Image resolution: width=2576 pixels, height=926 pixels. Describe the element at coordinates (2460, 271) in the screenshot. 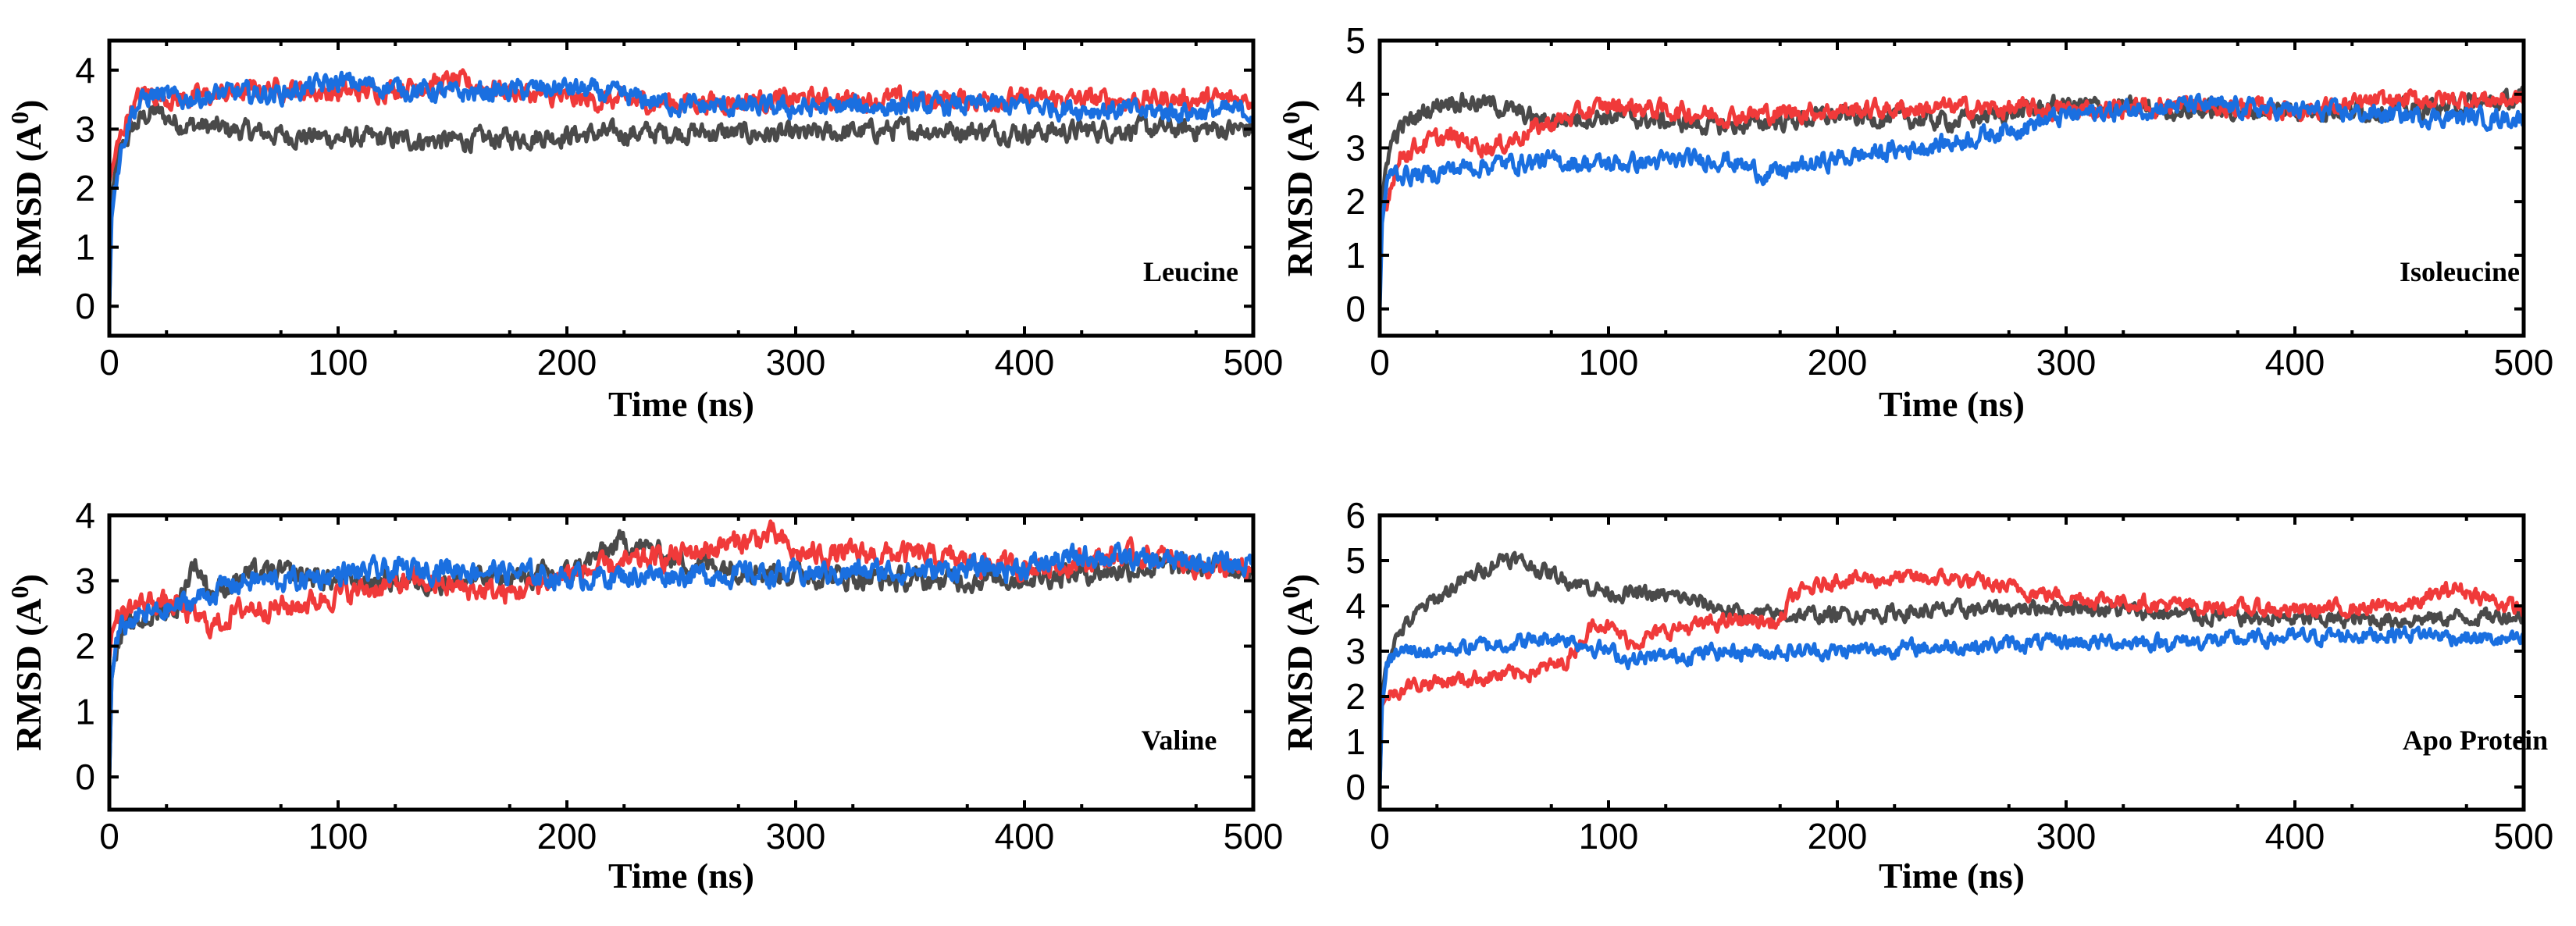

I see `panel-title: Isoleucine` at that location.